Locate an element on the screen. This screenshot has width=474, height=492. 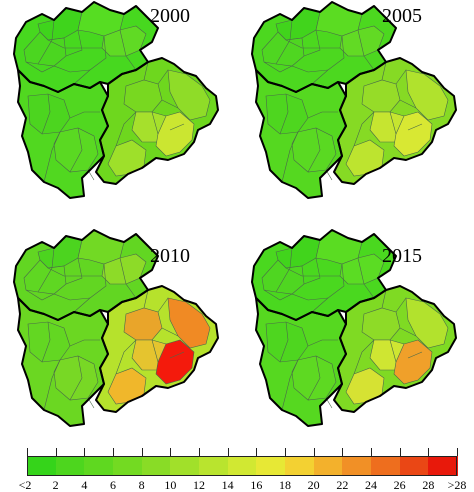
legend-label: 4 is located at coordinates (84, 485).